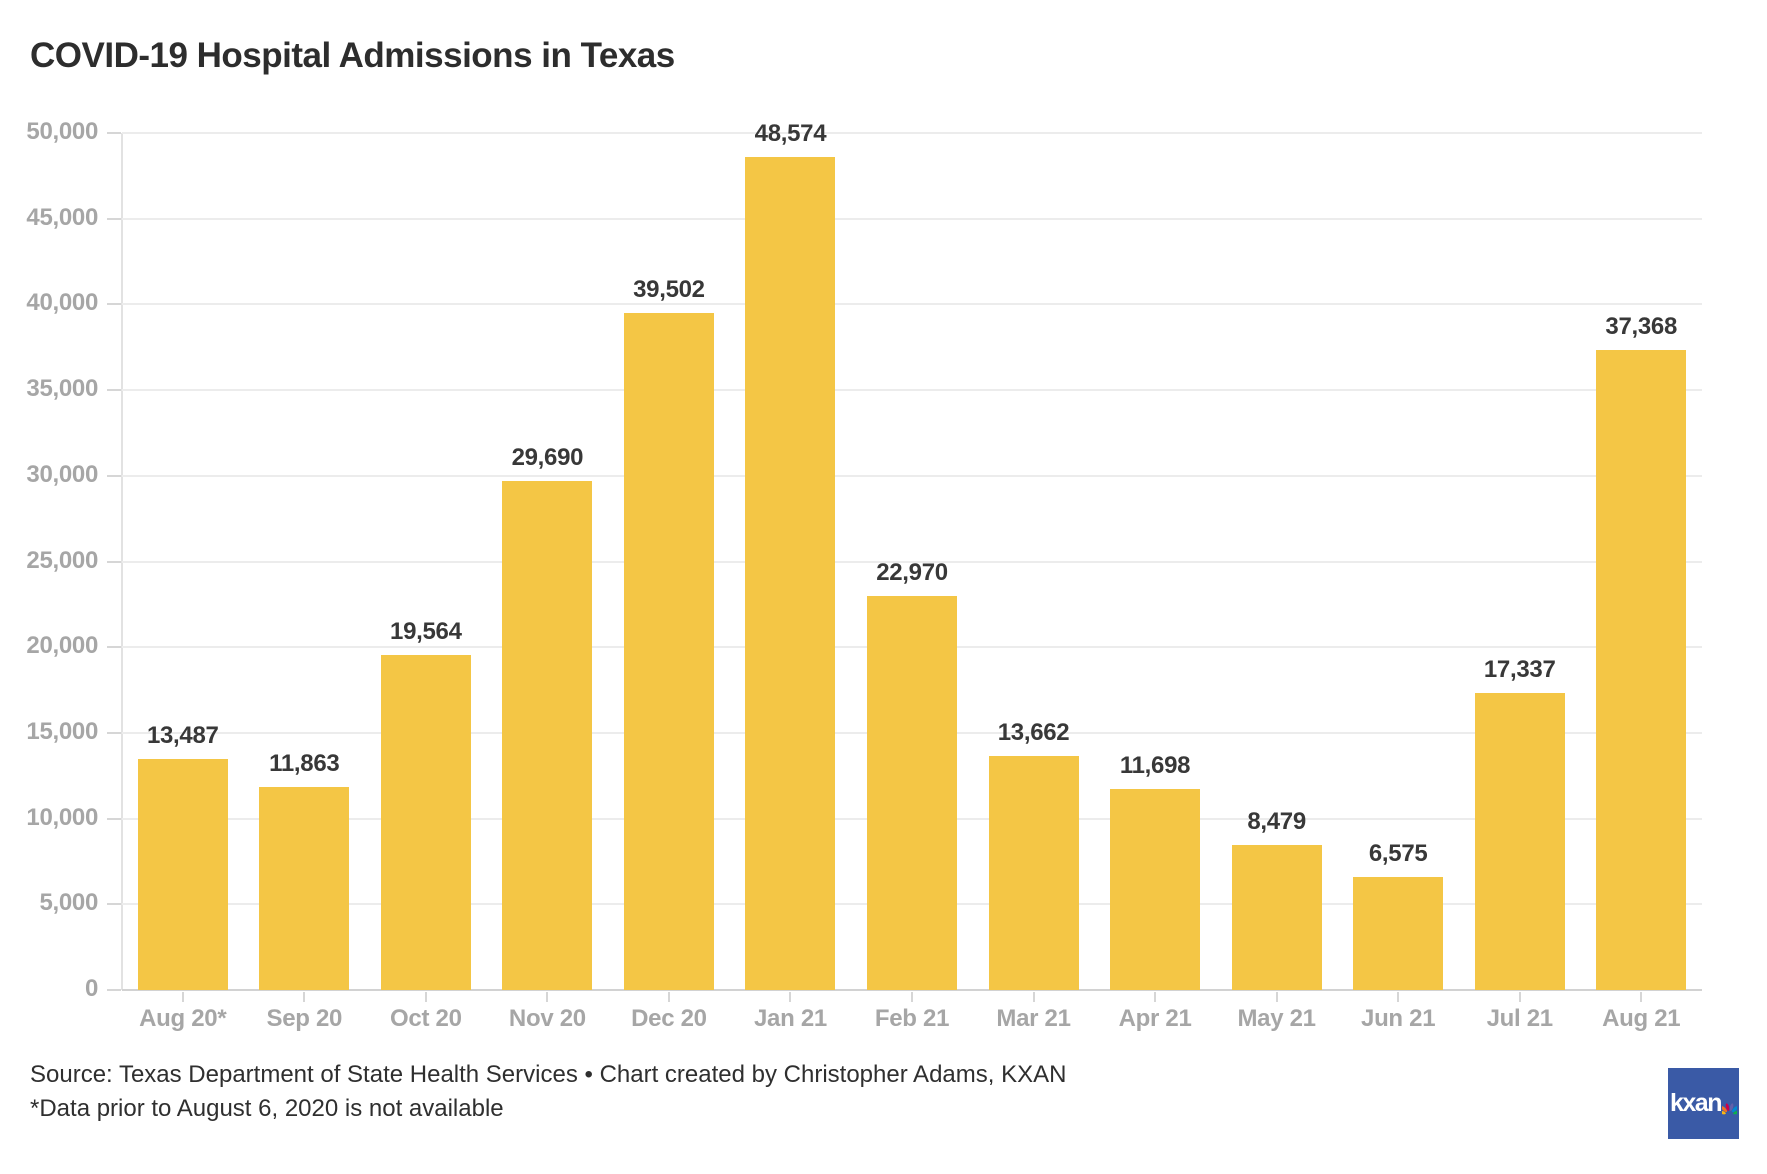  I want to click on bar-value-label: 22,970, so click(912, 572).